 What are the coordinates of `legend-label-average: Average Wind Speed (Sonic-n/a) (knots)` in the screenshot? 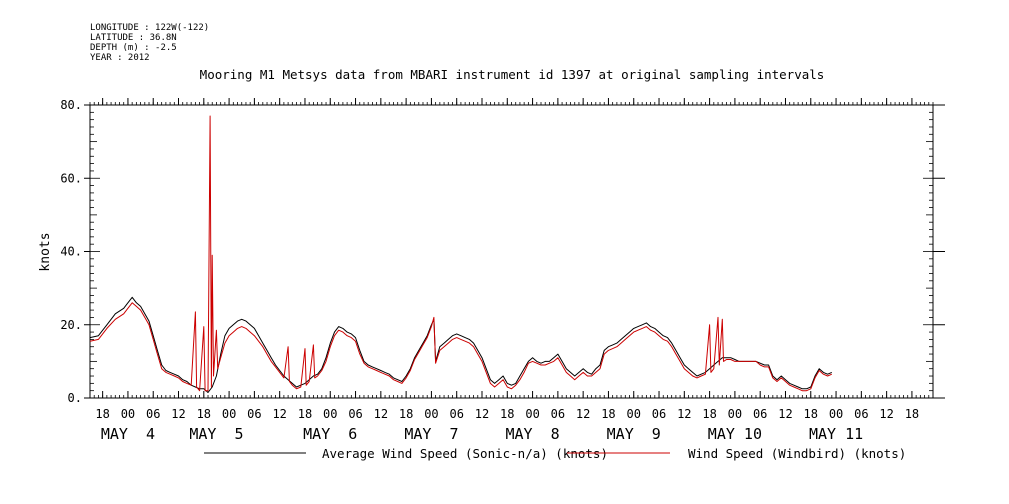 It's located at (465, 453).